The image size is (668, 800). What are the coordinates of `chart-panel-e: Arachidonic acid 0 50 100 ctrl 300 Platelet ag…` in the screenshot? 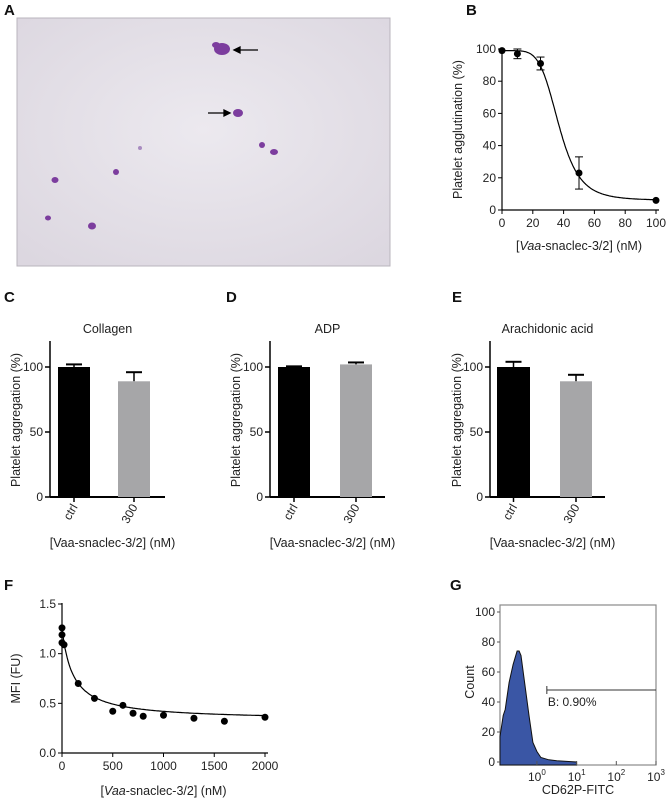 It's located at (532, 436).